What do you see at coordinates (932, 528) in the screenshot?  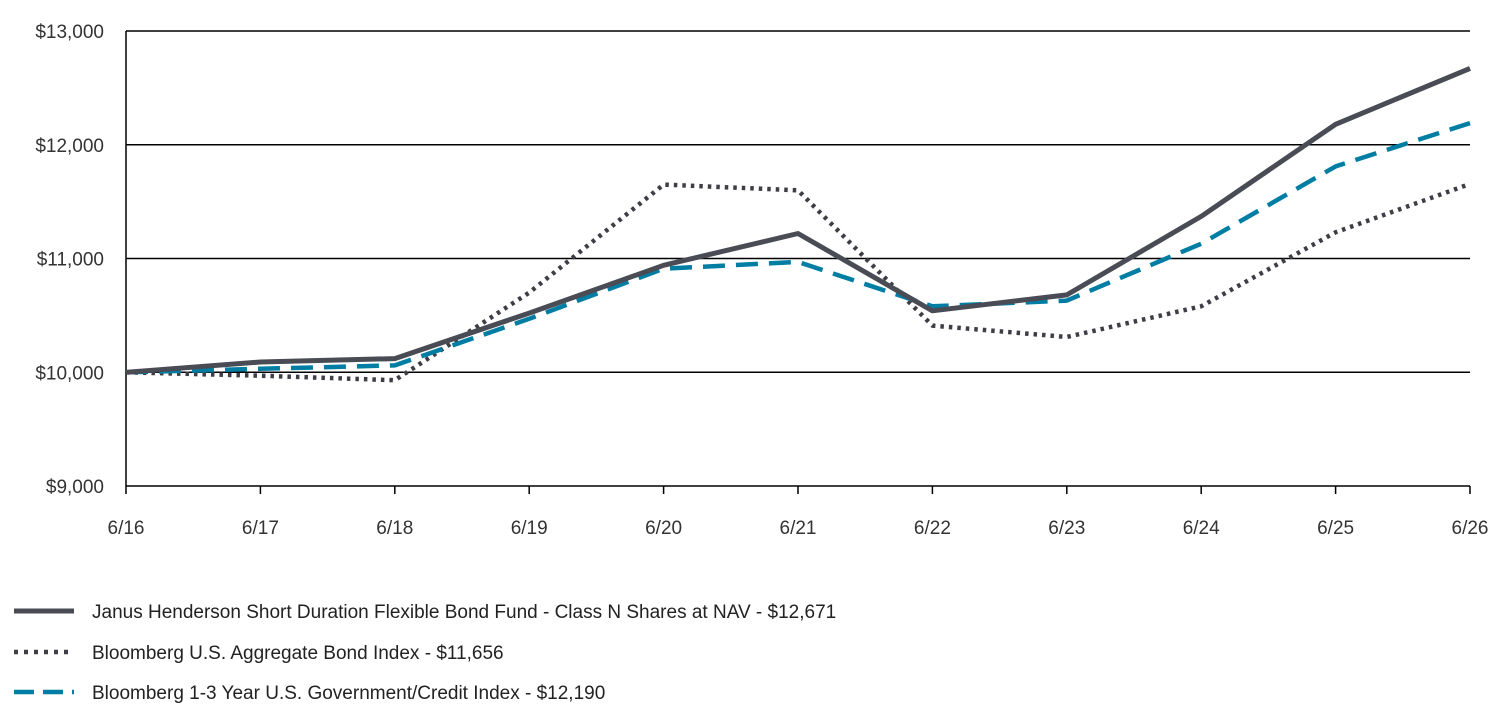 I see `x-tick-label: 6/22` at bounding box center [932, 528].